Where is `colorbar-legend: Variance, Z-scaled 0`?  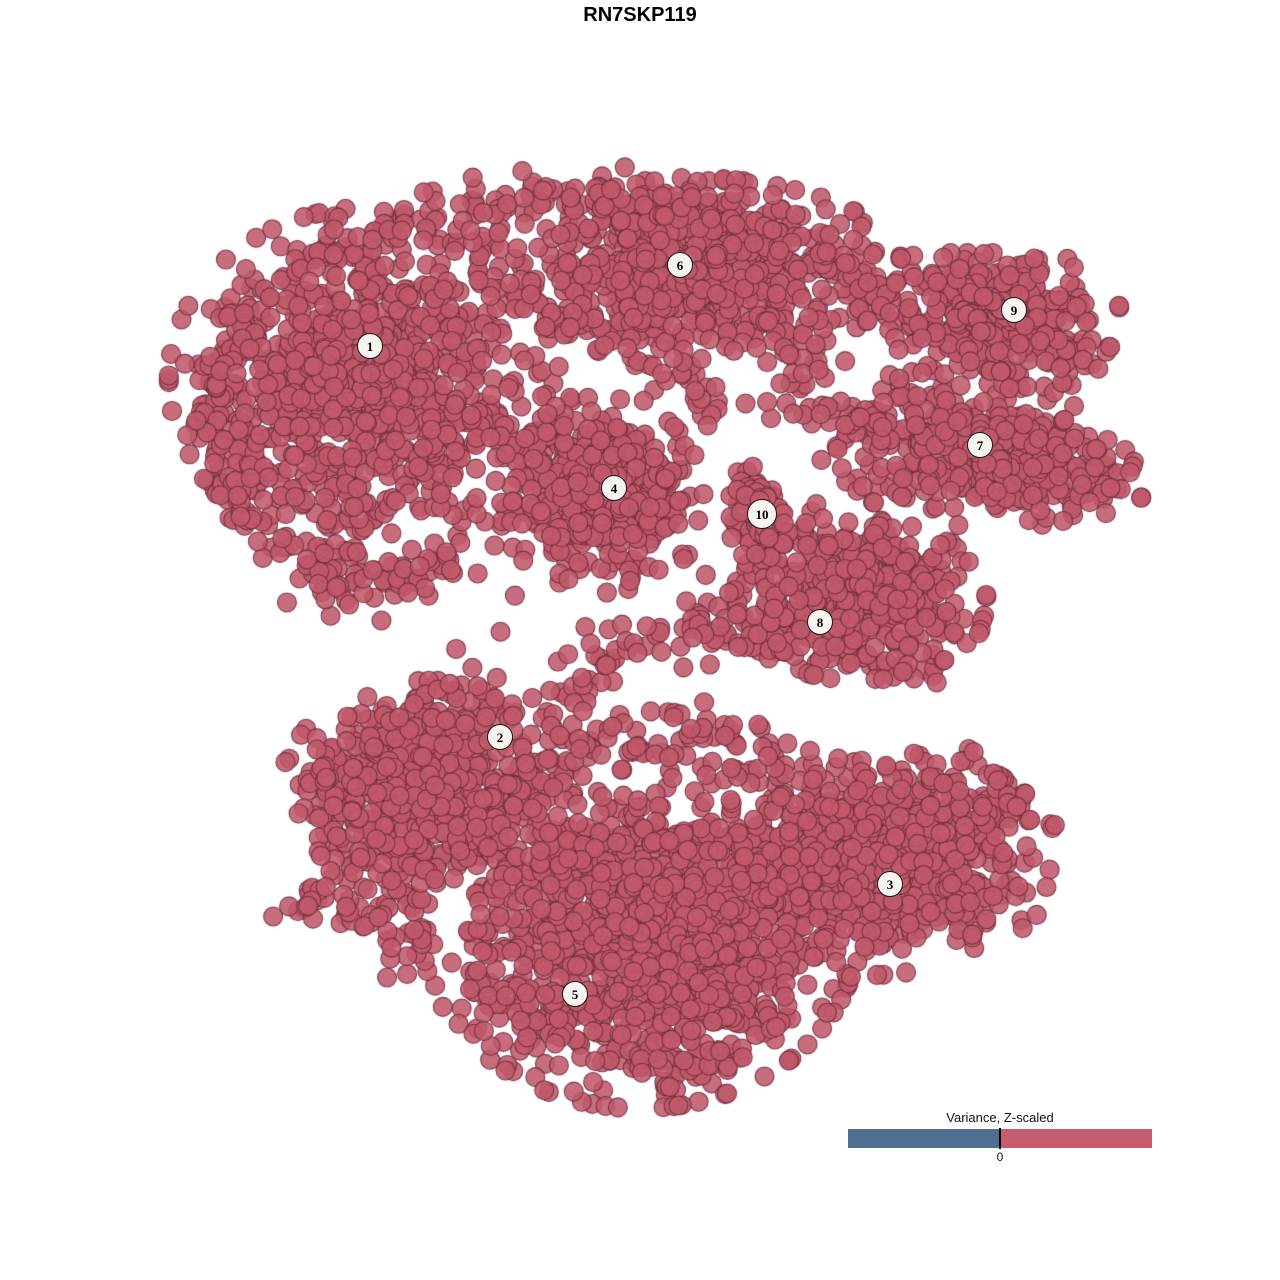 colorbar-legend: Variance, Z-scaled 0 is located at coordinates (1000, 1137).